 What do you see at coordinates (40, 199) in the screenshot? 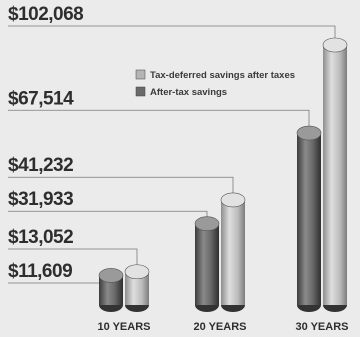
I see `value-label-1-0: $31,933` at bounding box center [40, 199].